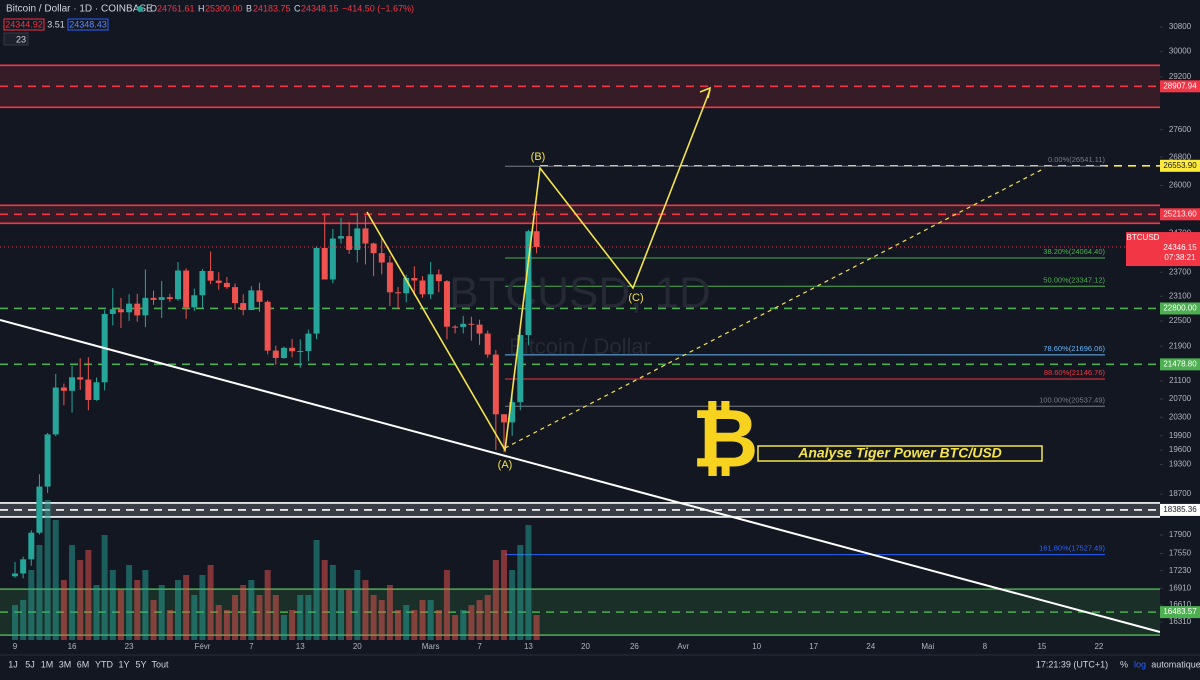  I want to click on range-button: 3M, so click(65, 664).